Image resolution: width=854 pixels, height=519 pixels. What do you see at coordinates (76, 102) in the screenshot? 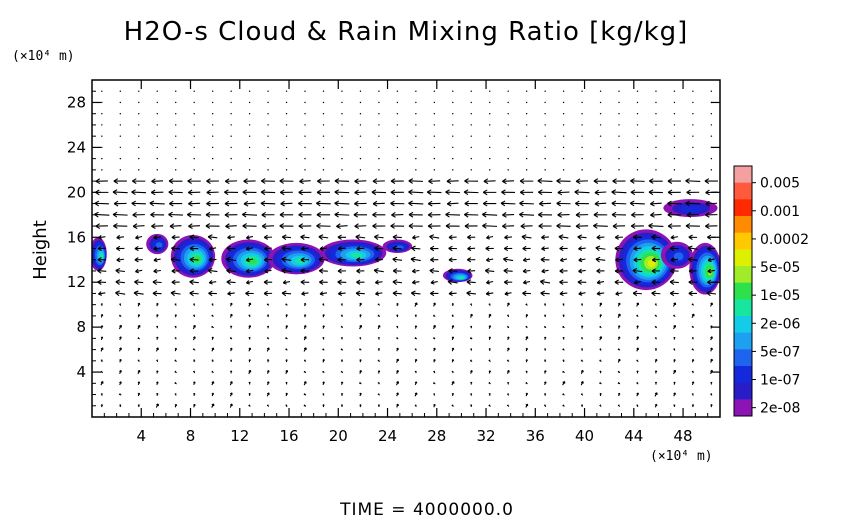
I see `y-tick-label: 28` at bounding box center [76, 102].